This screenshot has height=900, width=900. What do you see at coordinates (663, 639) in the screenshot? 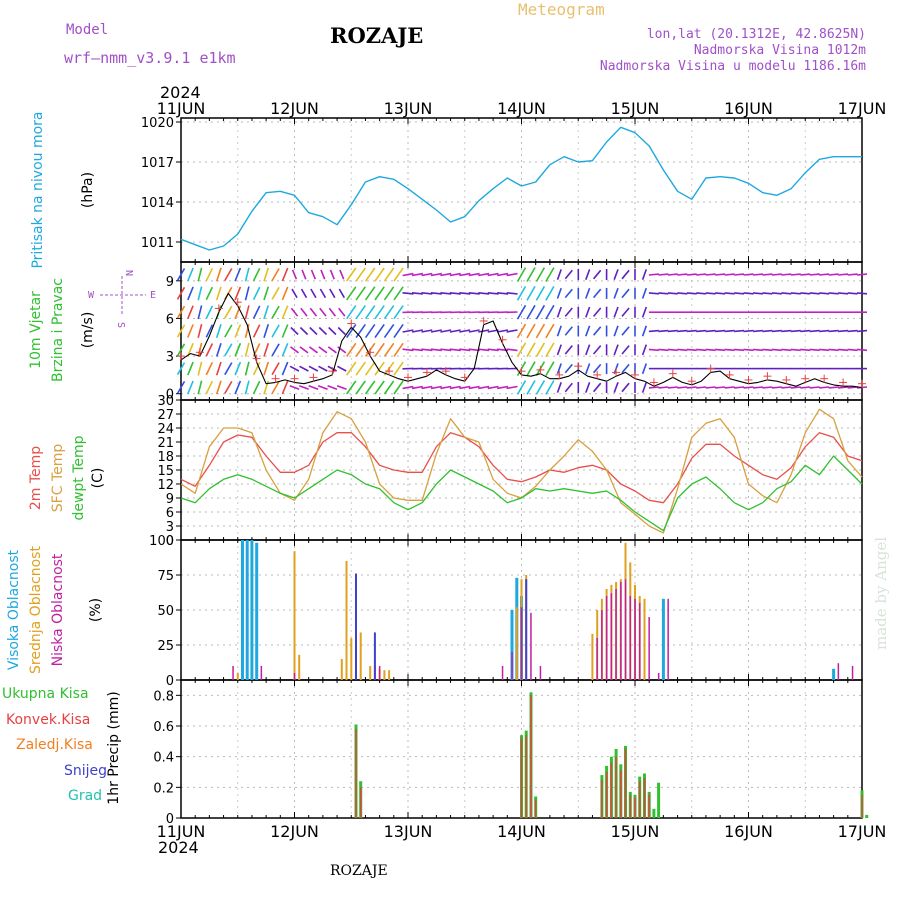
I see `cloud-bar-high` at bounding box center [663, 639].